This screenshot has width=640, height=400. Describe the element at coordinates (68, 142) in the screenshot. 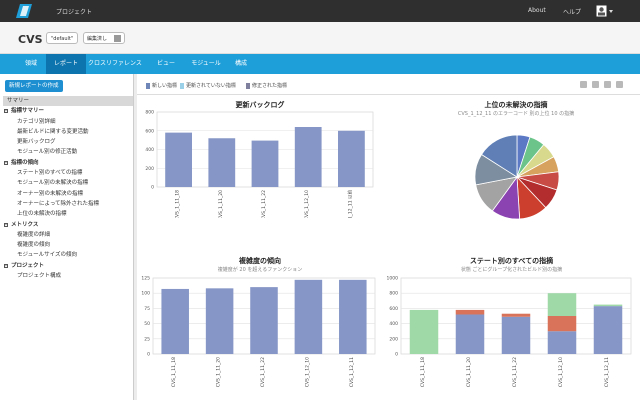

I see `sidebar-item: 更新バックログ` at that location.